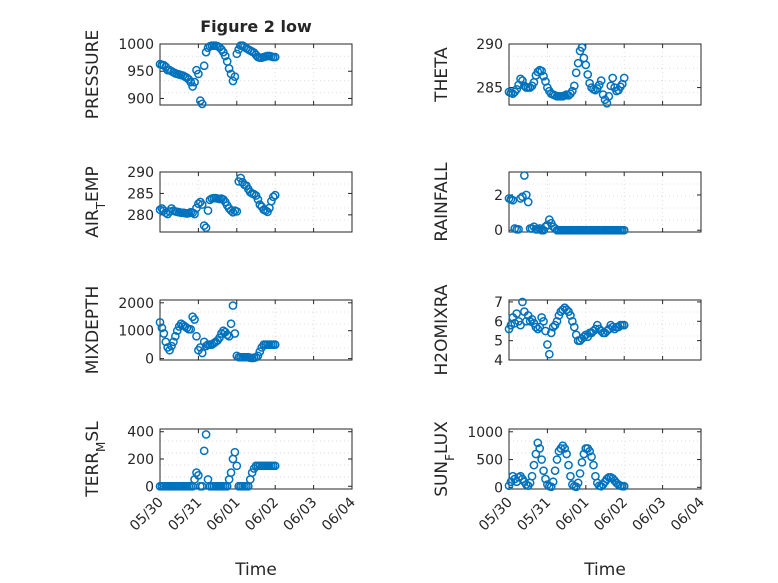 This screenshot has width=778, height=583. What do you see at coordinates (218, 330) in the screenshot?
I see `subplot-mixdepth: 0 1000 2000 MIXDEPTH` at bounding box center [218, 330].